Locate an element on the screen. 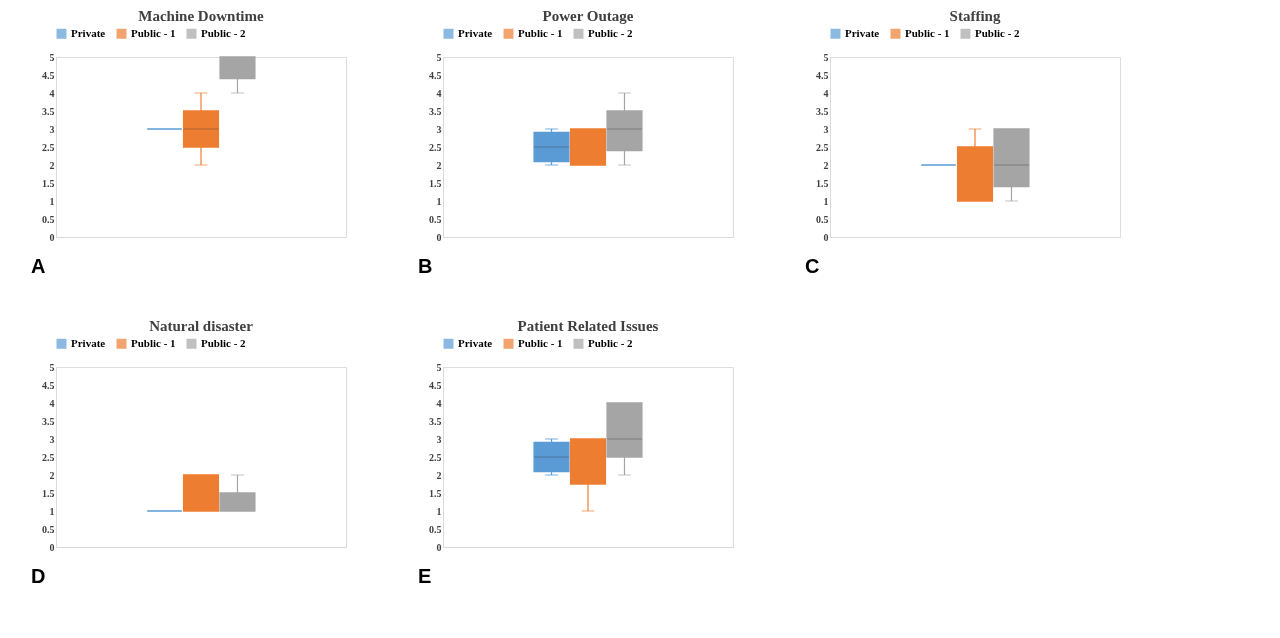 The image size is (1280, 638). text: C is located at coordinates (812, 266).